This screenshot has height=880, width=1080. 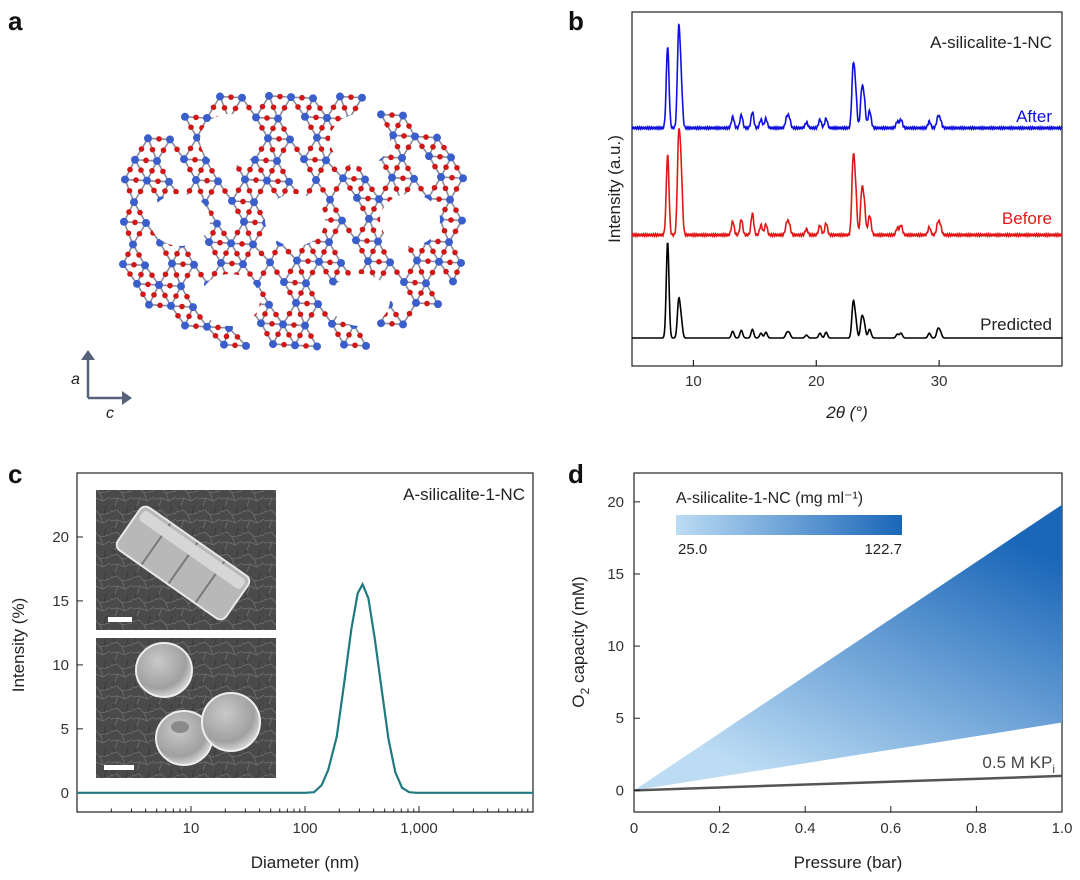 I want to click on capacity-y-tick-label: 0, so click(x=620, y=790).